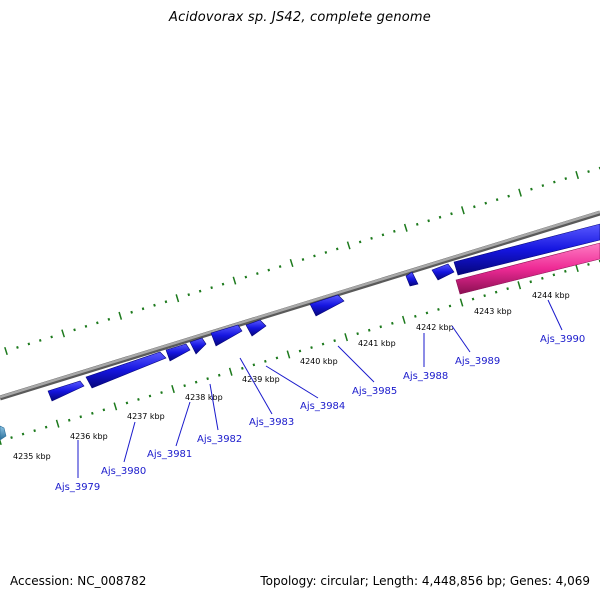 The width and height of the screenshot is (600, 600). I want to click on gene-label: Ajs_3984, so click(322, 406).